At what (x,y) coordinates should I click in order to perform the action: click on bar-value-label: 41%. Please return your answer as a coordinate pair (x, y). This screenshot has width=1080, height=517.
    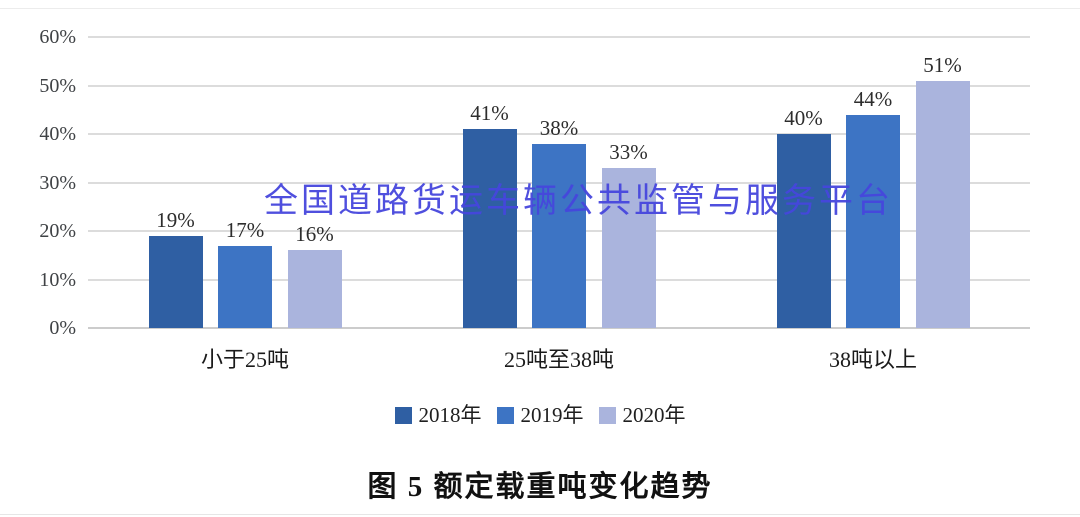
    Looking at the image, I should click on (489, 113).